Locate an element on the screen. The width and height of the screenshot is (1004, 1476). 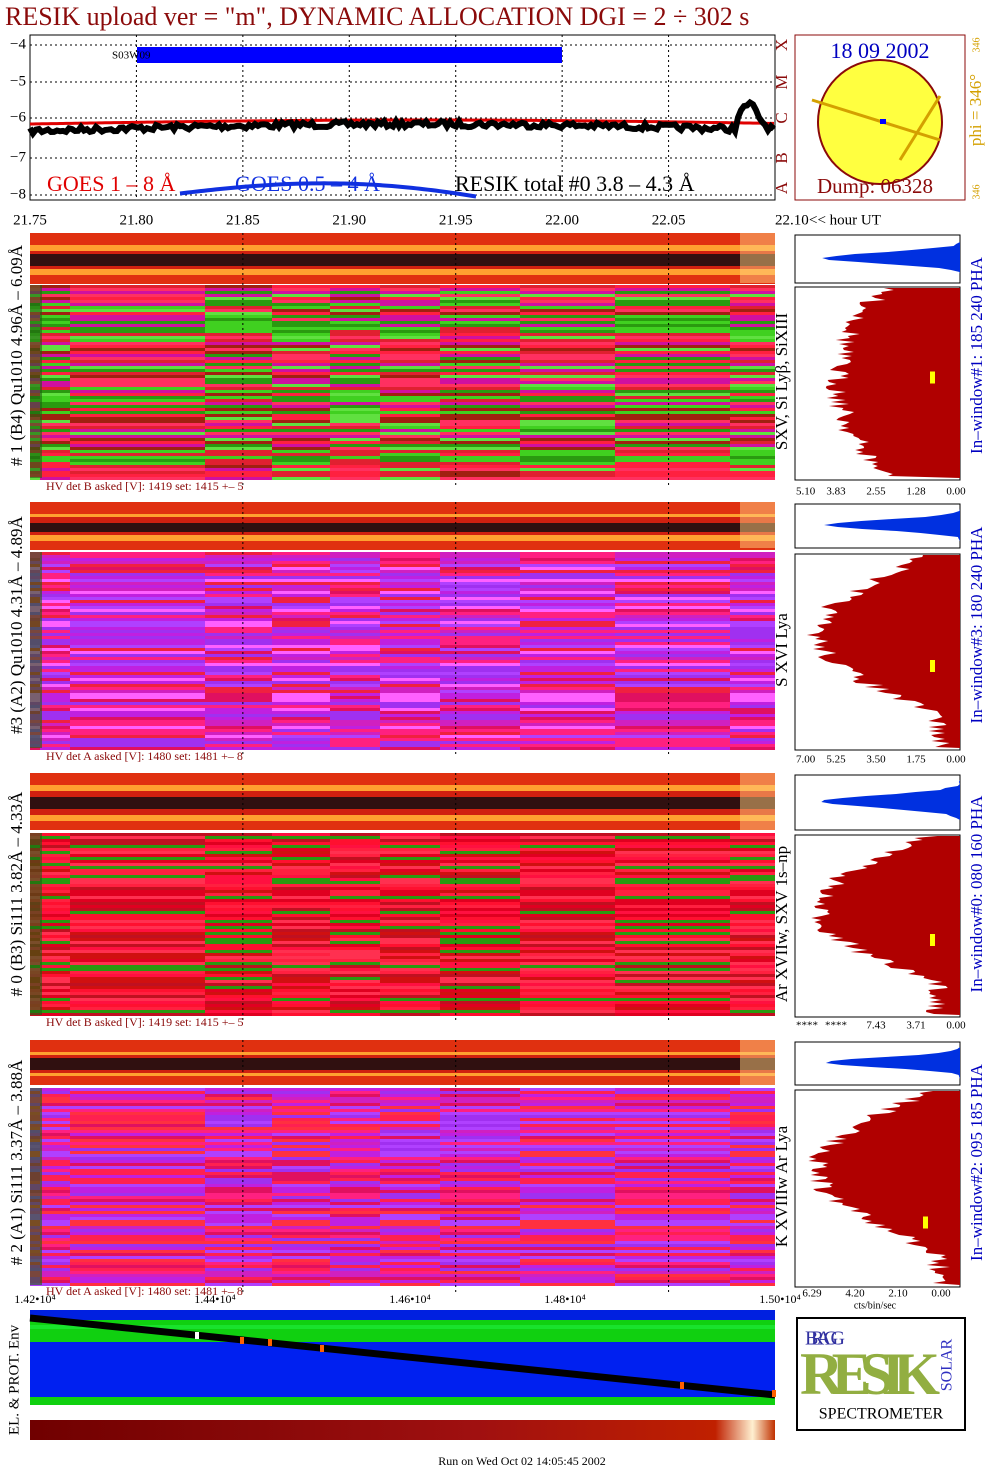
strip-row is located at coordinates (402, 1071).